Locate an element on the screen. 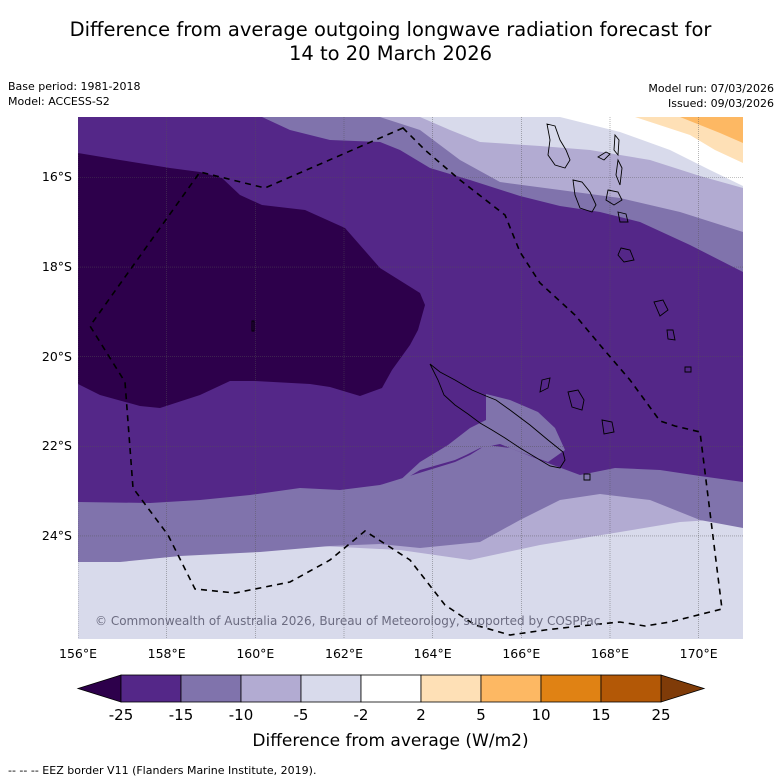  island-vanuatu-tanna is located at coordinates (626, 255).